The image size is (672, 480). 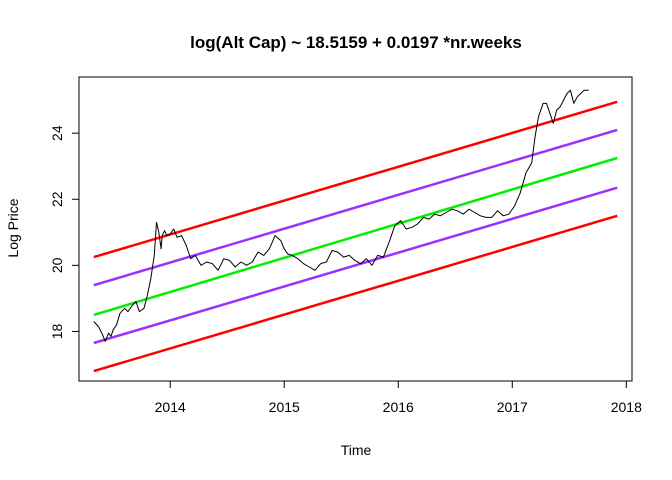 What do you see at coordinates (64, 232) in the screenshot?
I see `y-axis: 18 20 22 24` at bounding box center [64, 232].